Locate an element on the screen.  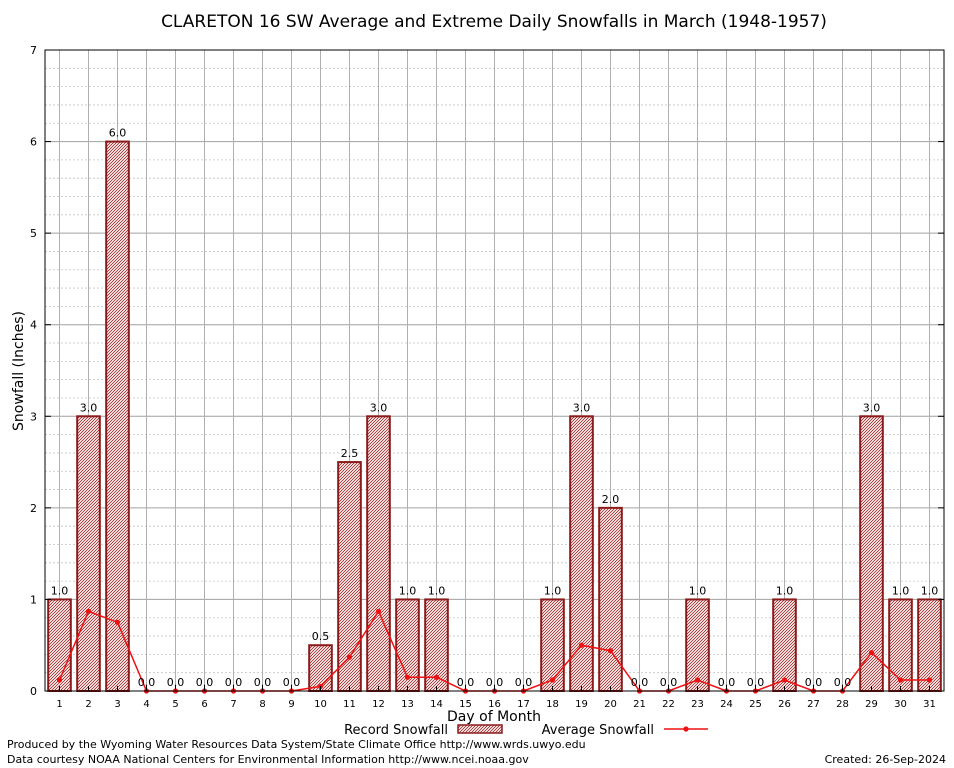
y-axis-label: Snowfall (Inches) is located at coordinates (19, 371).